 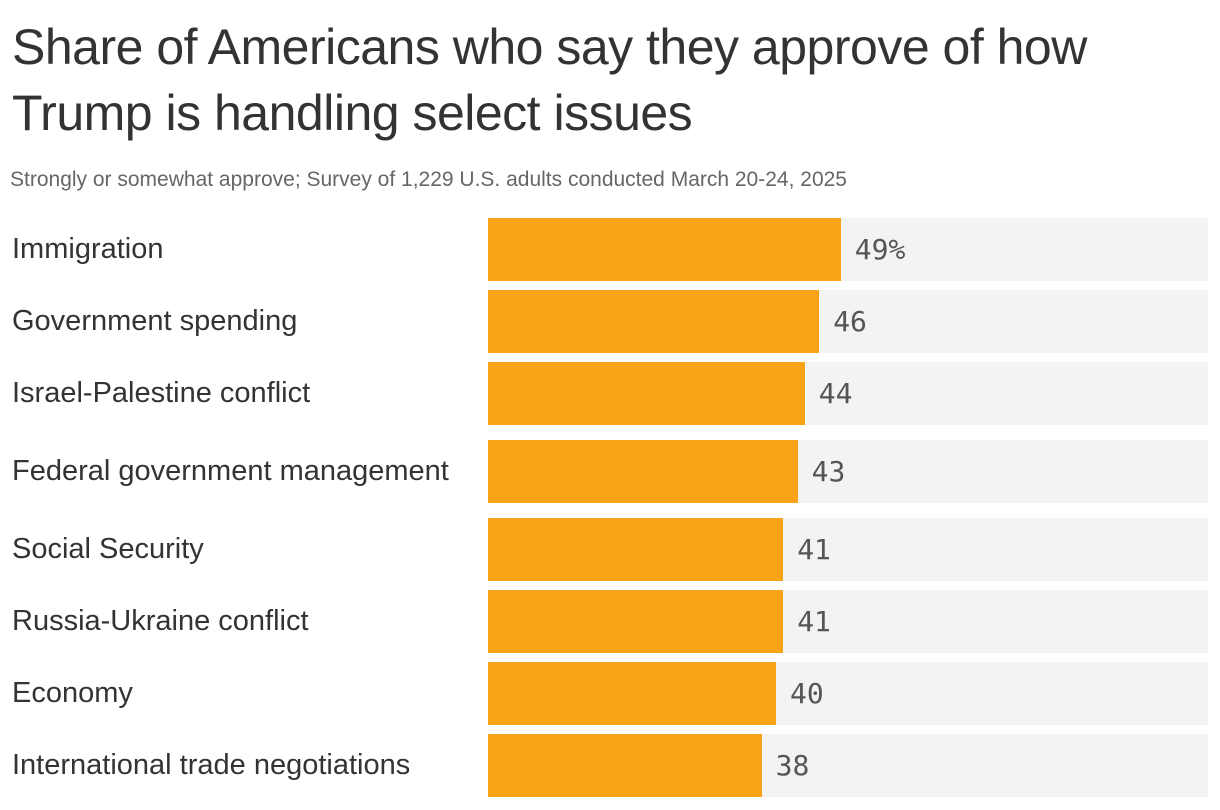 I want to click on value-label: 38, so click(x=792, y=765).